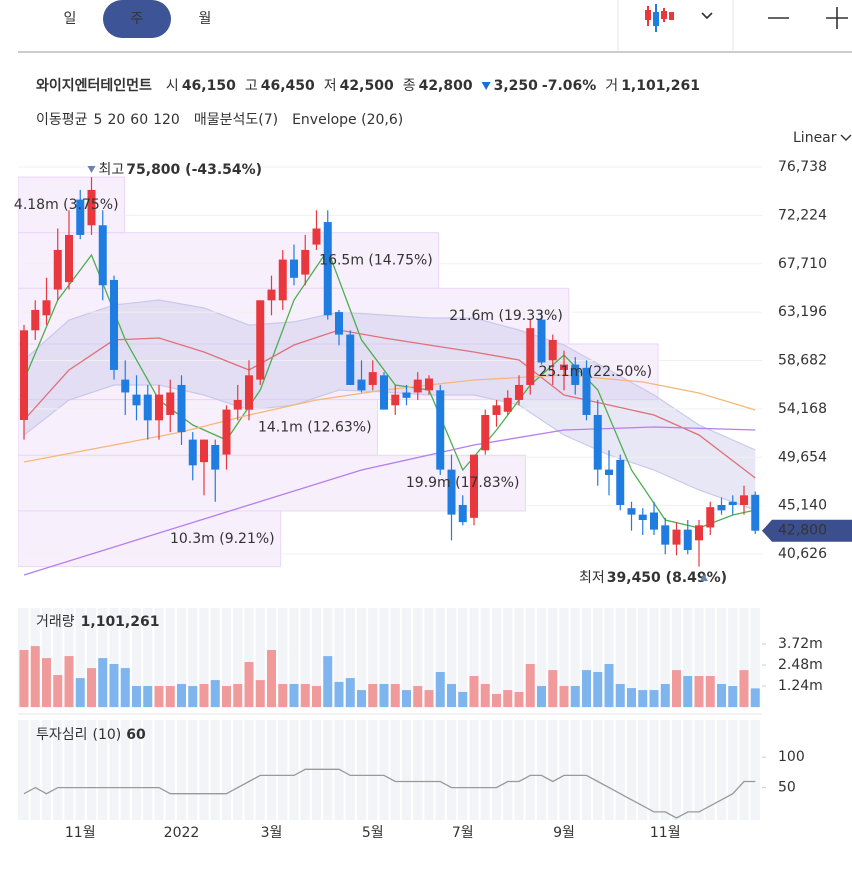 The image size is (852, 878). I want to click on profile-label: 10.3m (9.21%), so click(222, 539).